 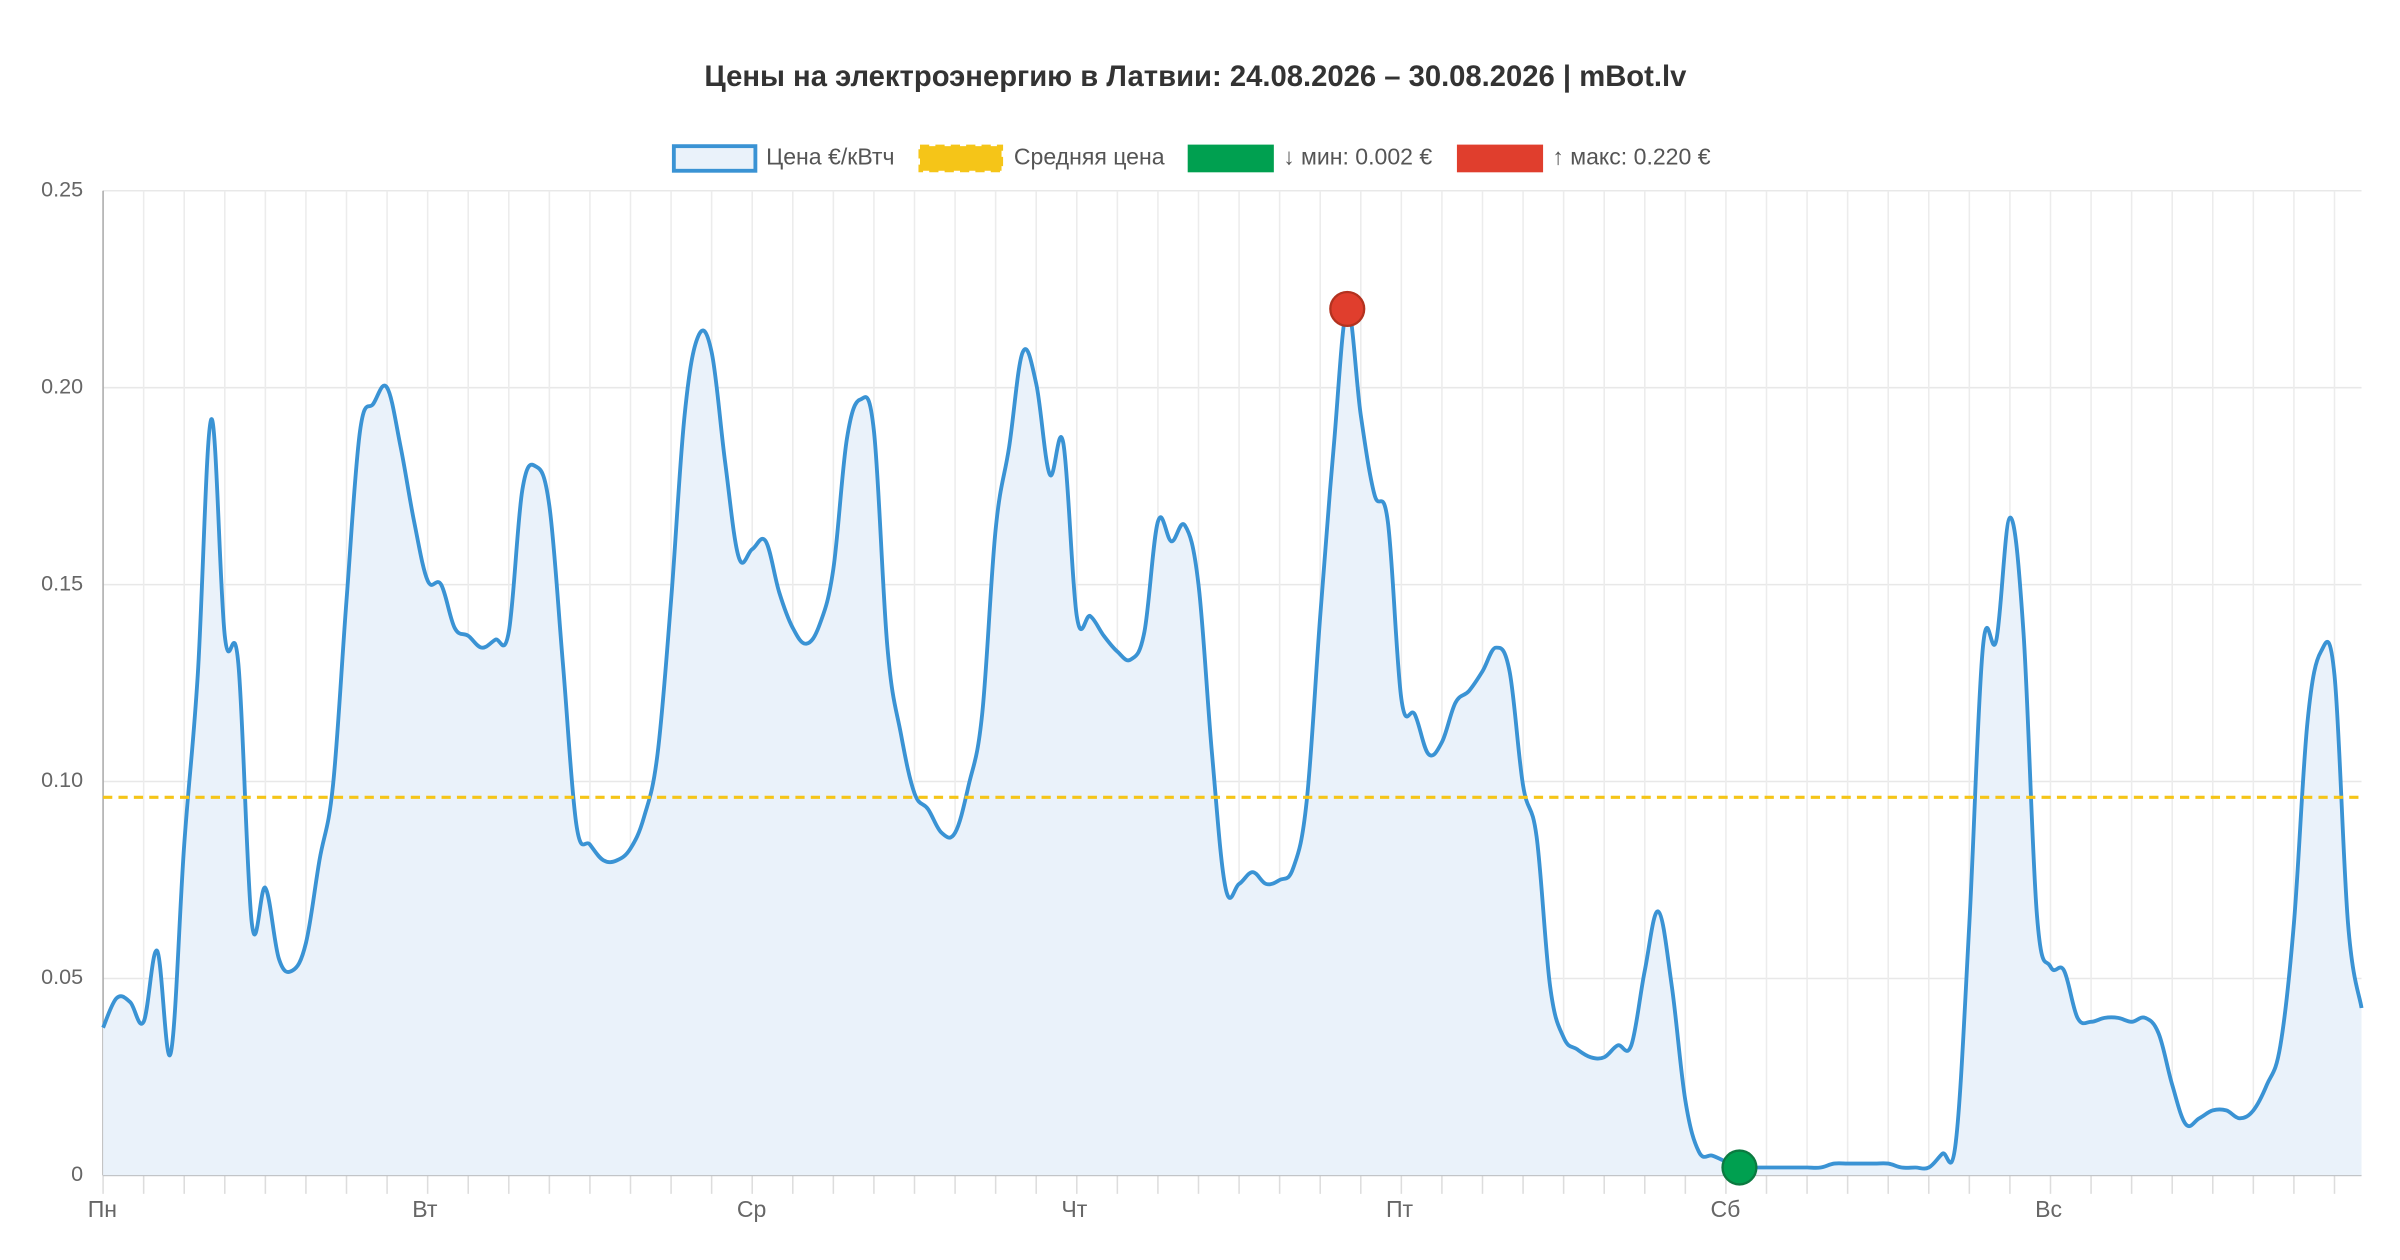 What do you see at coordinates (62, 189) in the screenshot?
I see `y-tick-label: 0.25` at bounding box center [62, 189].